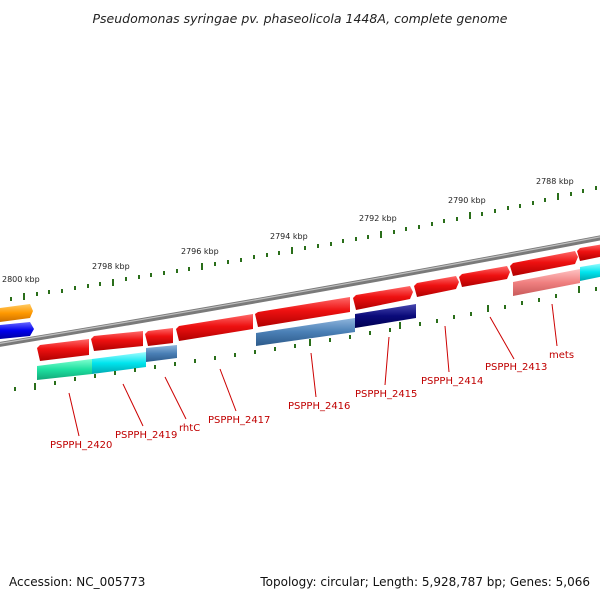  I want to click on feature-bar-teal, so click(64, 369).